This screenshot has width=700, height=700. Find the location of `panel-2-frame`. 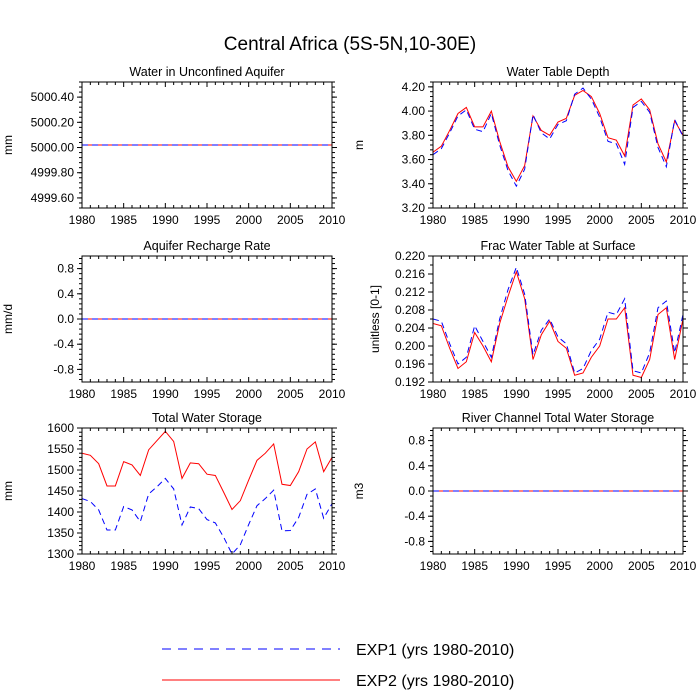

panel-2-frame is located at coordinates (558, 145).